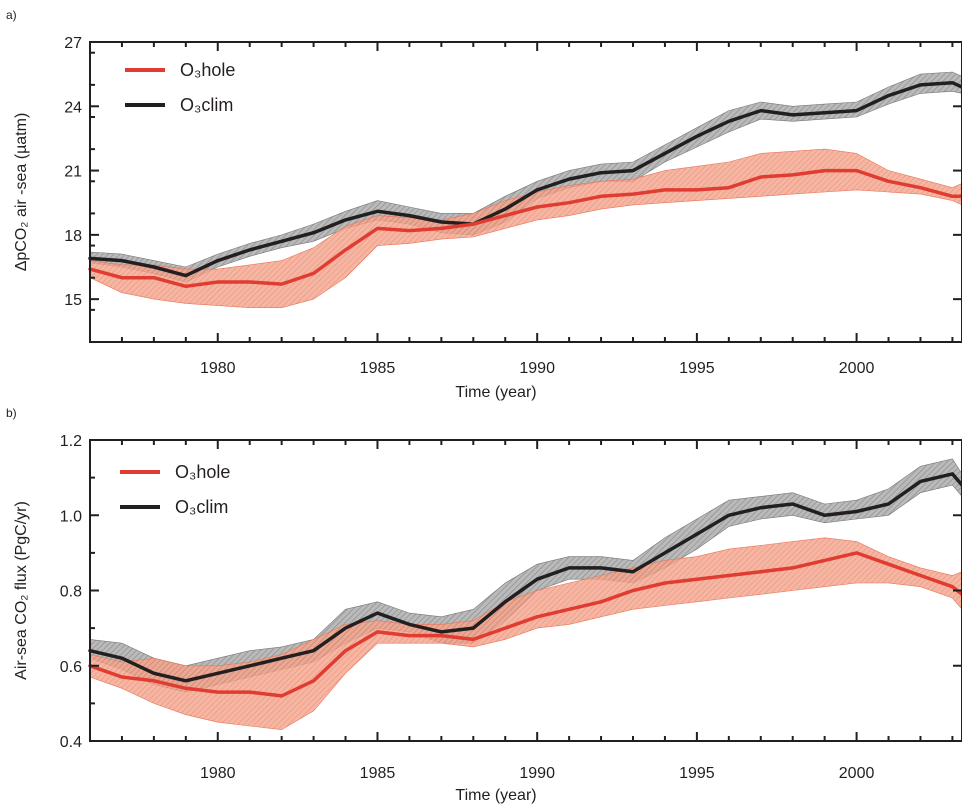  I want to click on series-line-o3hole, so click(525, 228).